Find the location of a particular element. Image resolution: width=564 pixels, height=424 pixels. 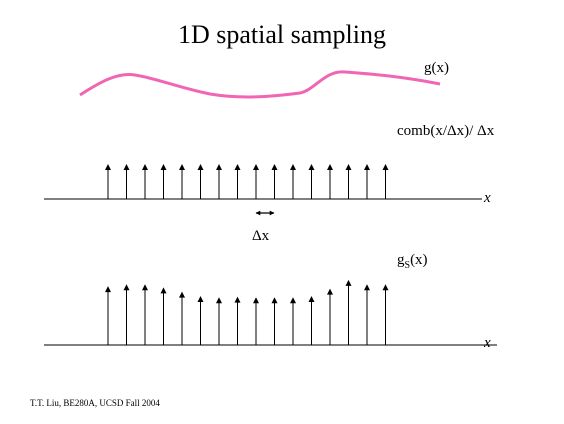

gs-label: gS(x) is located at coordinates (412, 261).